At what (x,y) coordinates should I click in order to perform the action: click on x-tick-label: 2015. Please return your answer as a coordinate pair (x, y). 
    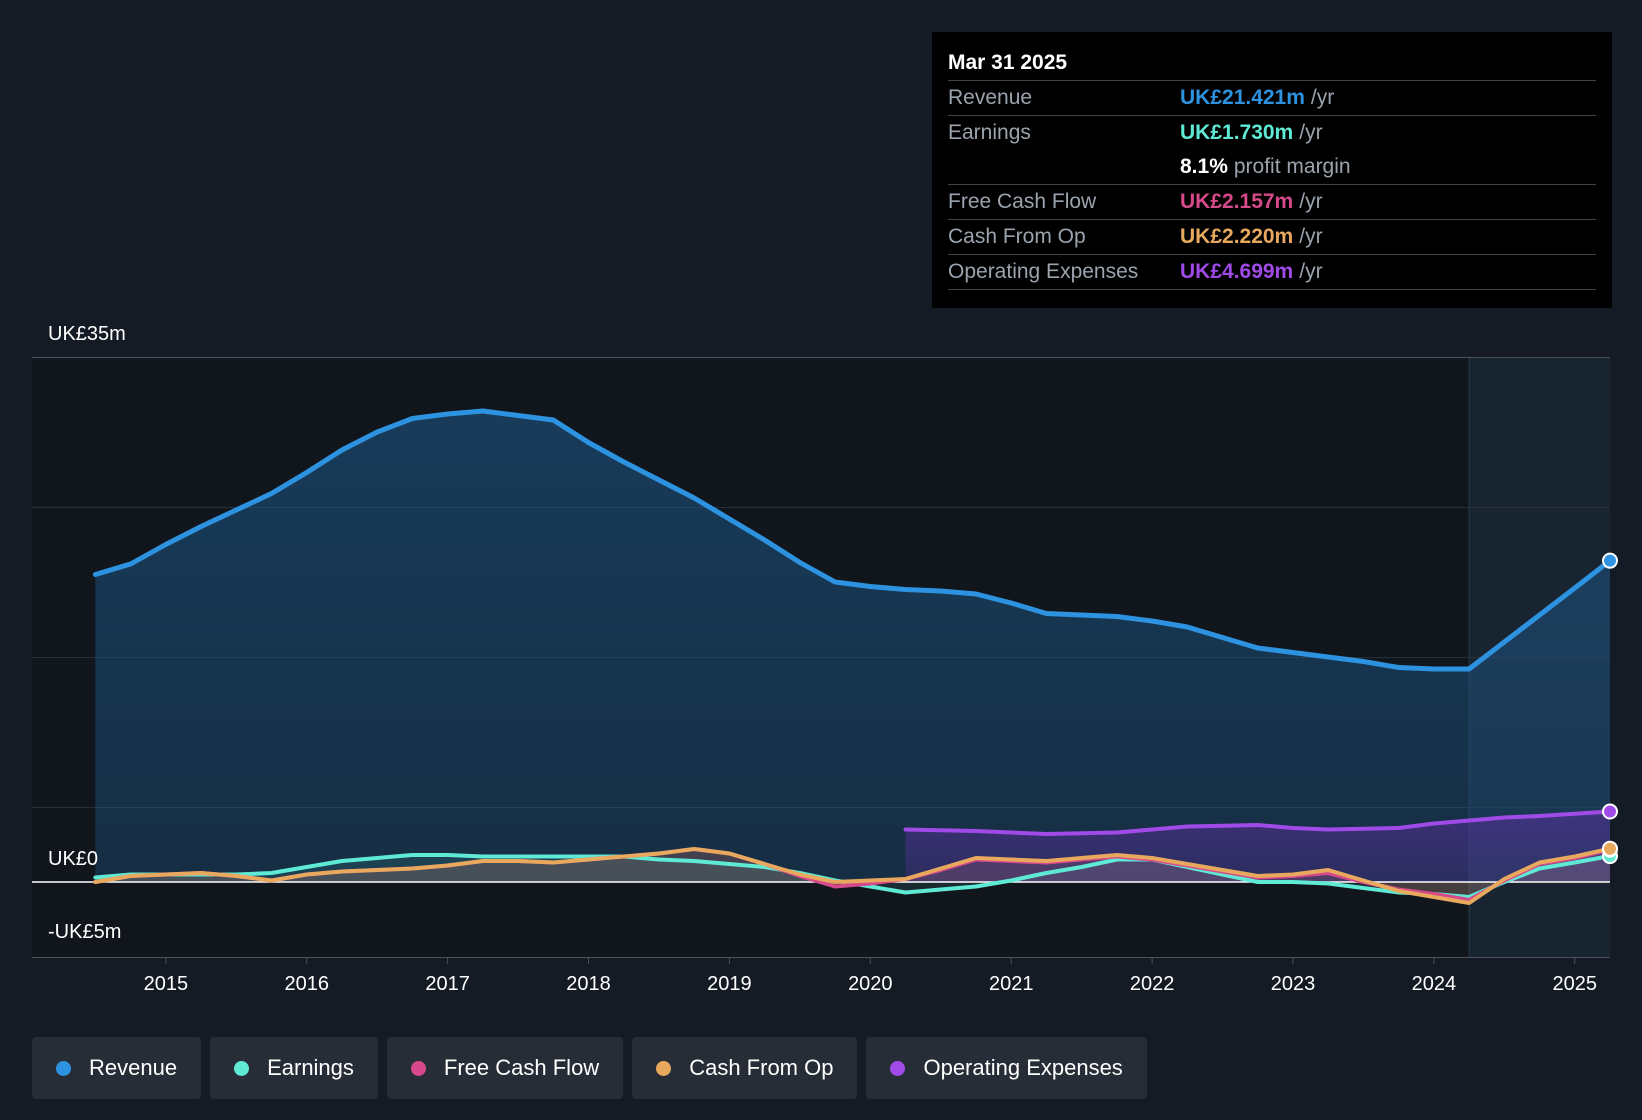
    Looking at the image, I should click on (166, 984).